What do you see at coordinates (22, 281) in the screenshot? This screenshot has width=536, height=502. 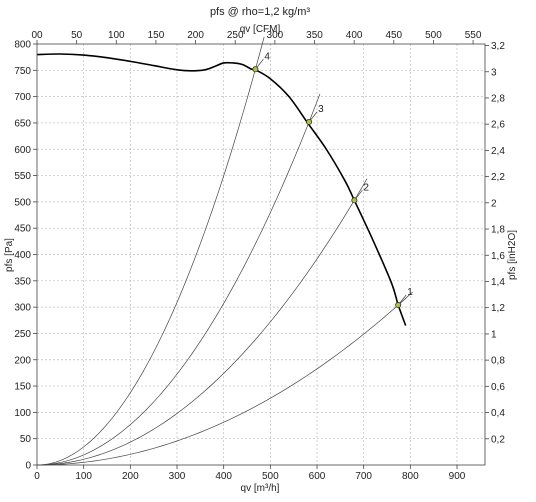 I see `y-tick-label: 350` at bounding box center [22, 281].